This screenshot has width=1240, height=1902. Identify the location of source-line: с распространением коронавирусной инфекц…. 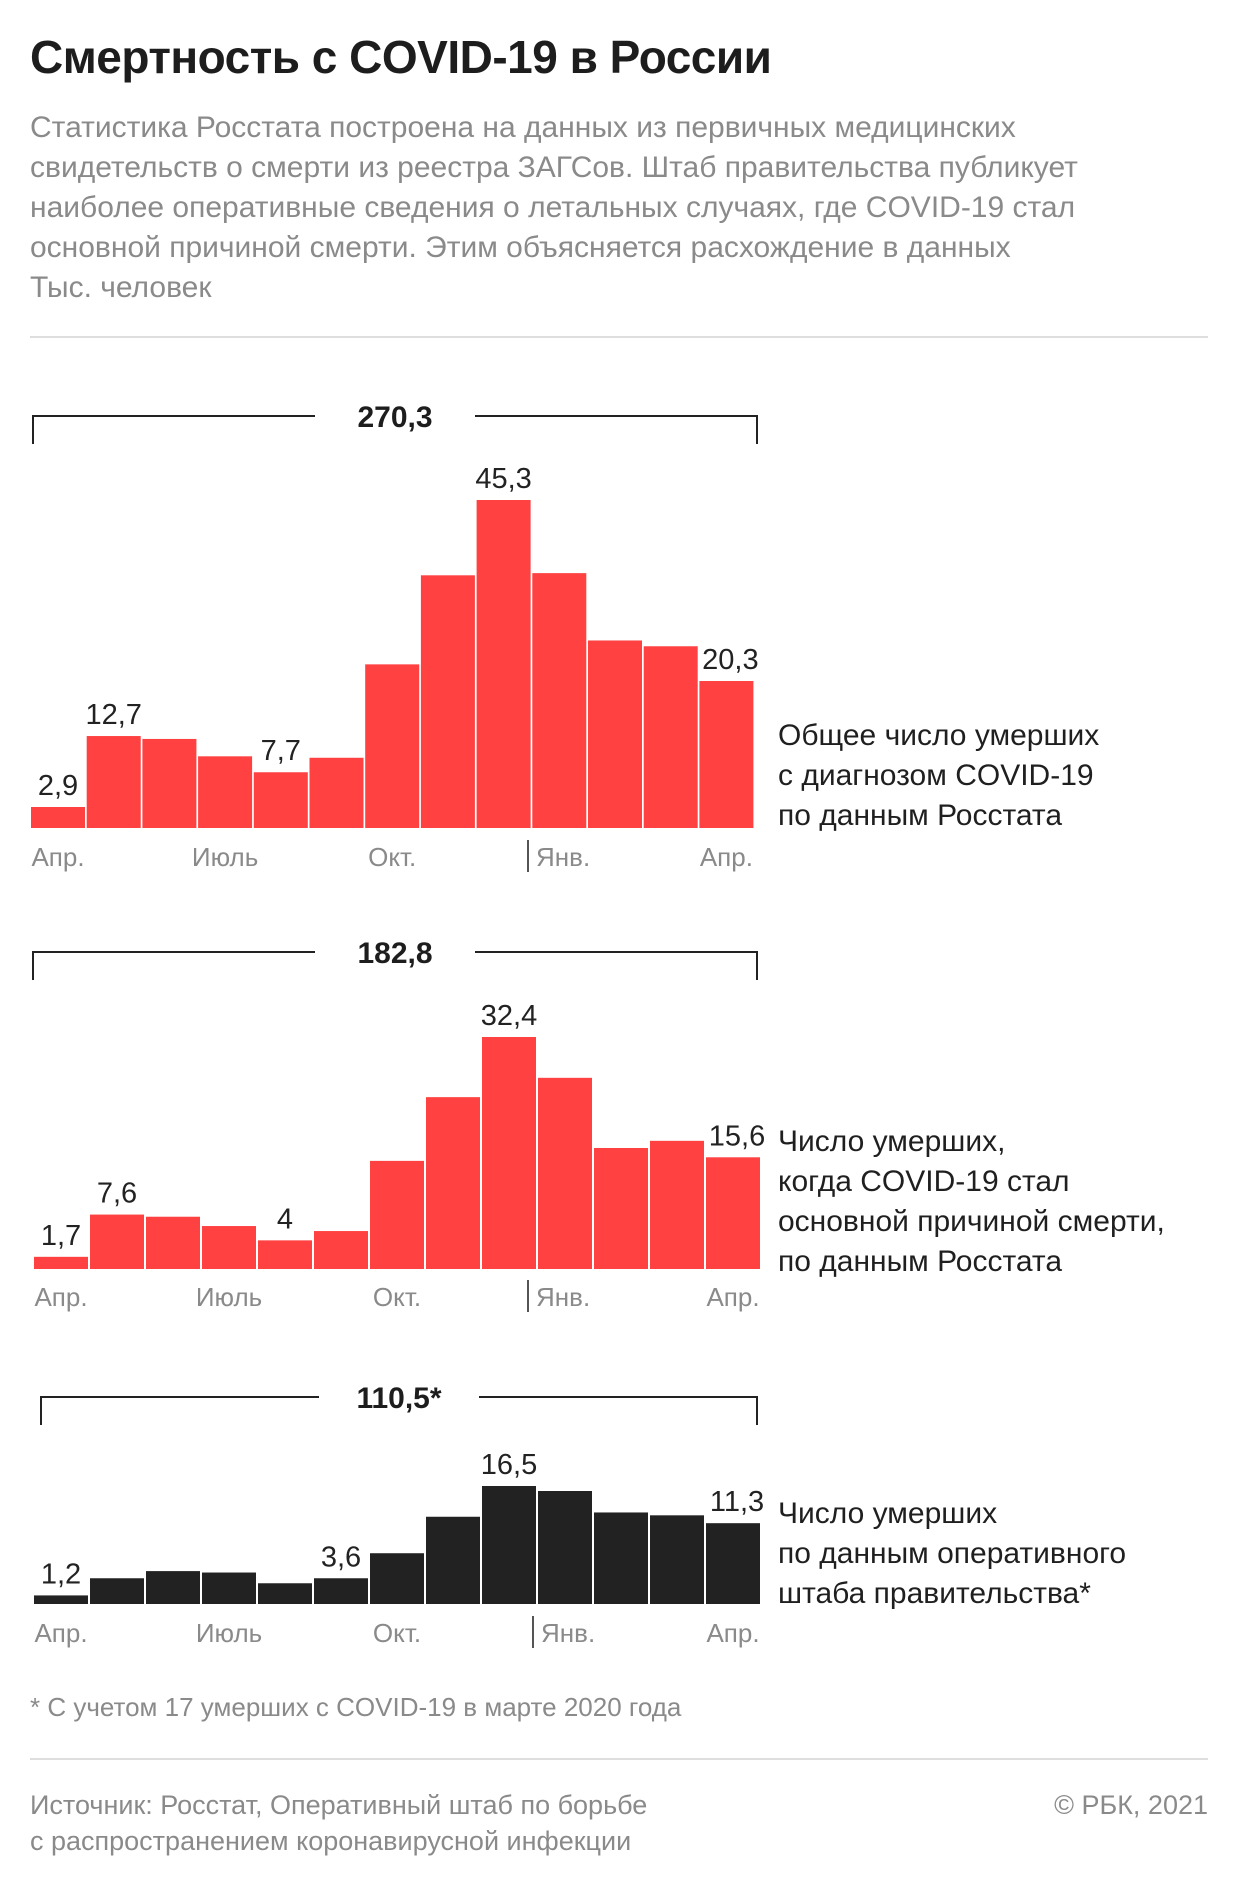
(331, 1841).